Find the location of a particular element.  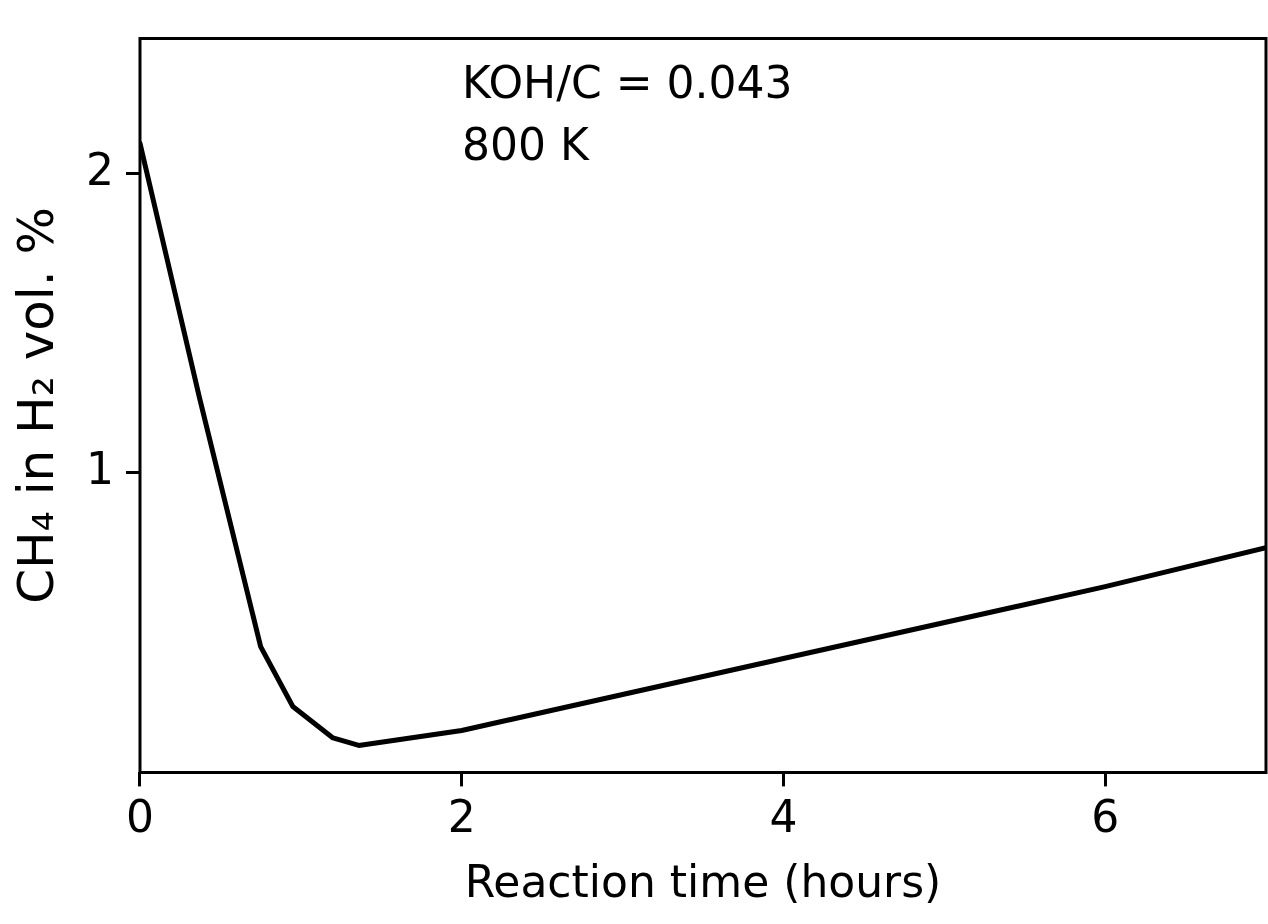

y-axis-title: CH₄ in H₂ vol. % is located at coordinates (35, 405).